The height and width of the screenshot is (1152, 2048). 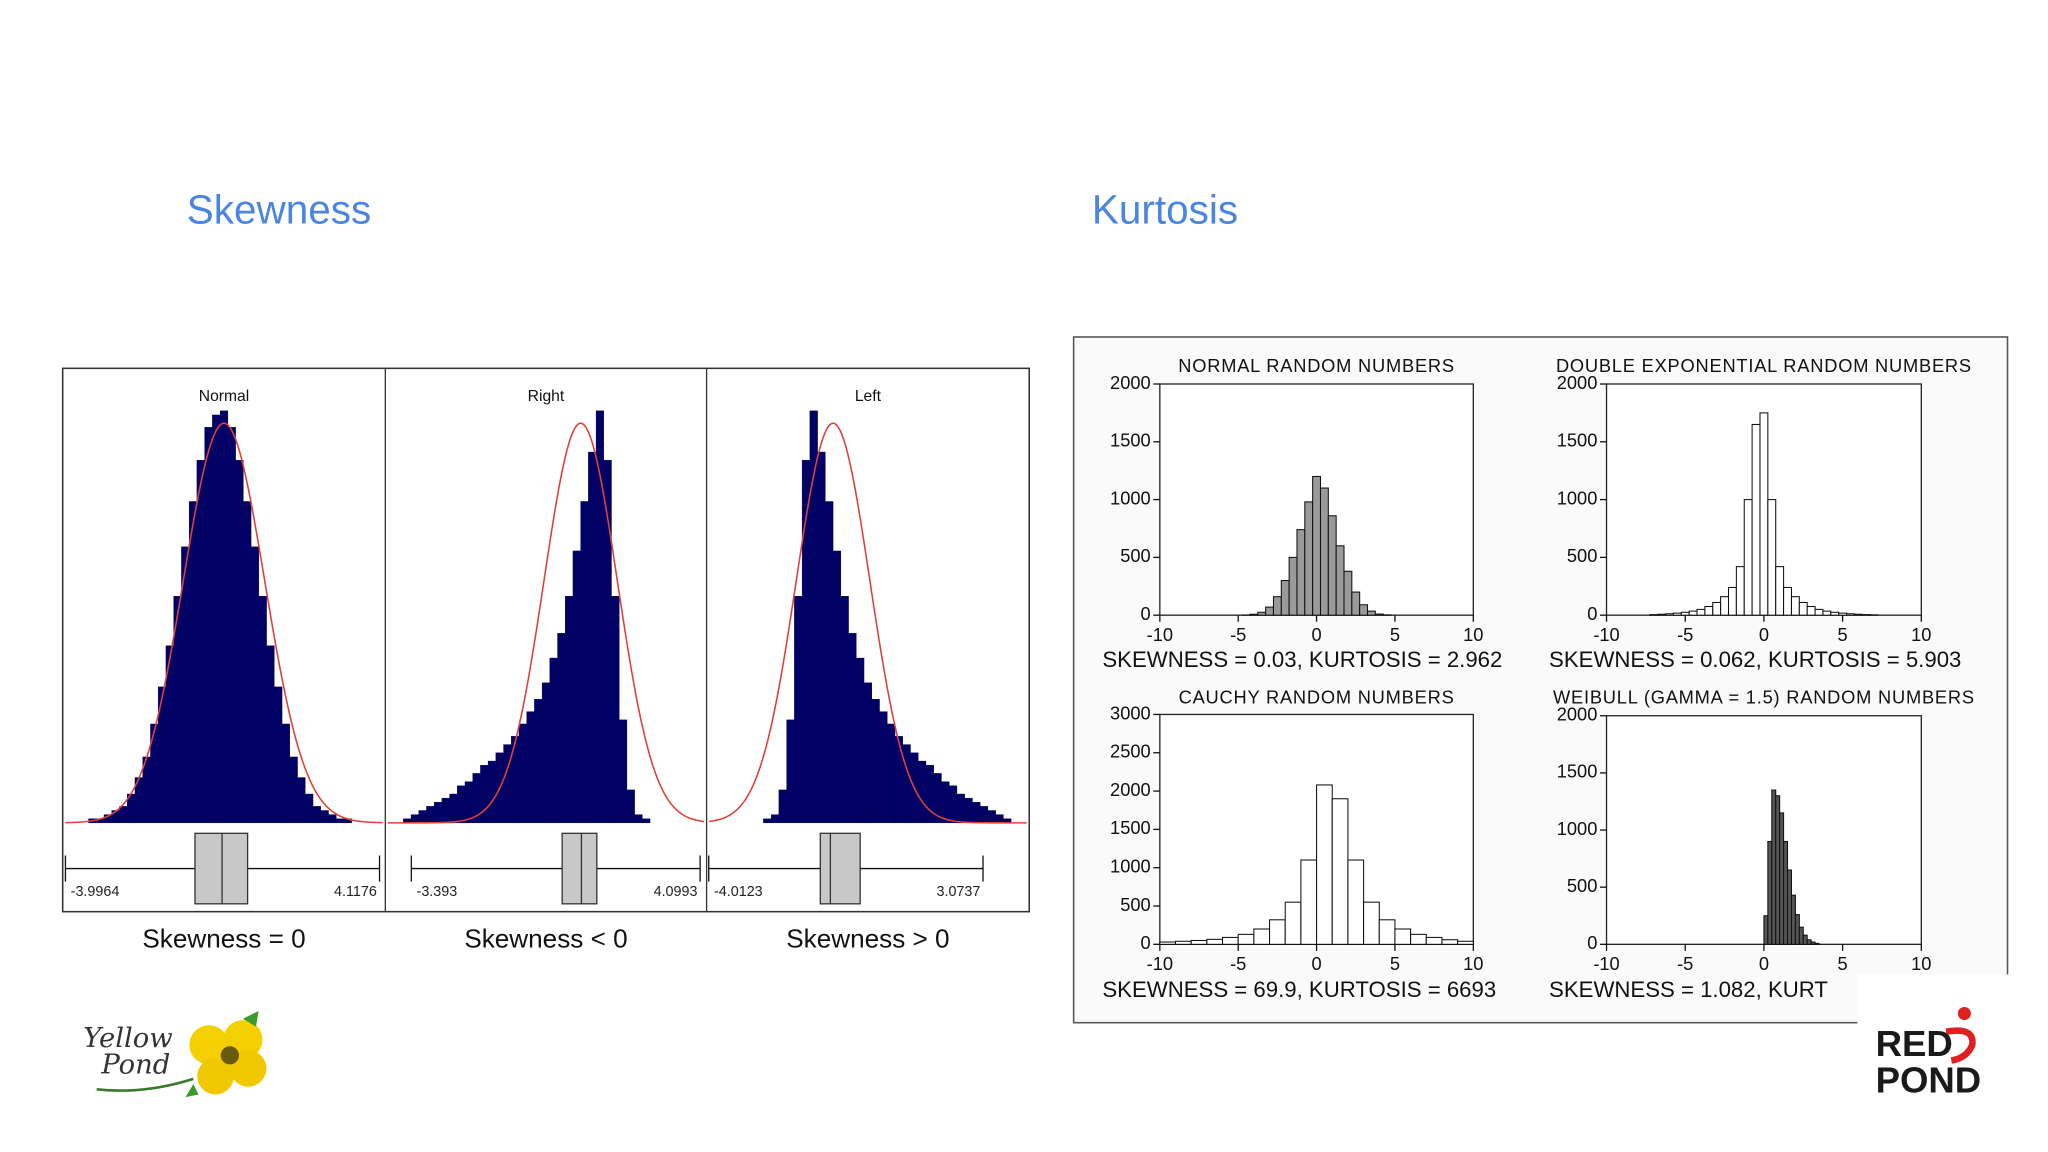 What do you see at coordinates (224, 396) in the screenshot?
I see `chart-title: Normal` at bounding box center [224, 396].